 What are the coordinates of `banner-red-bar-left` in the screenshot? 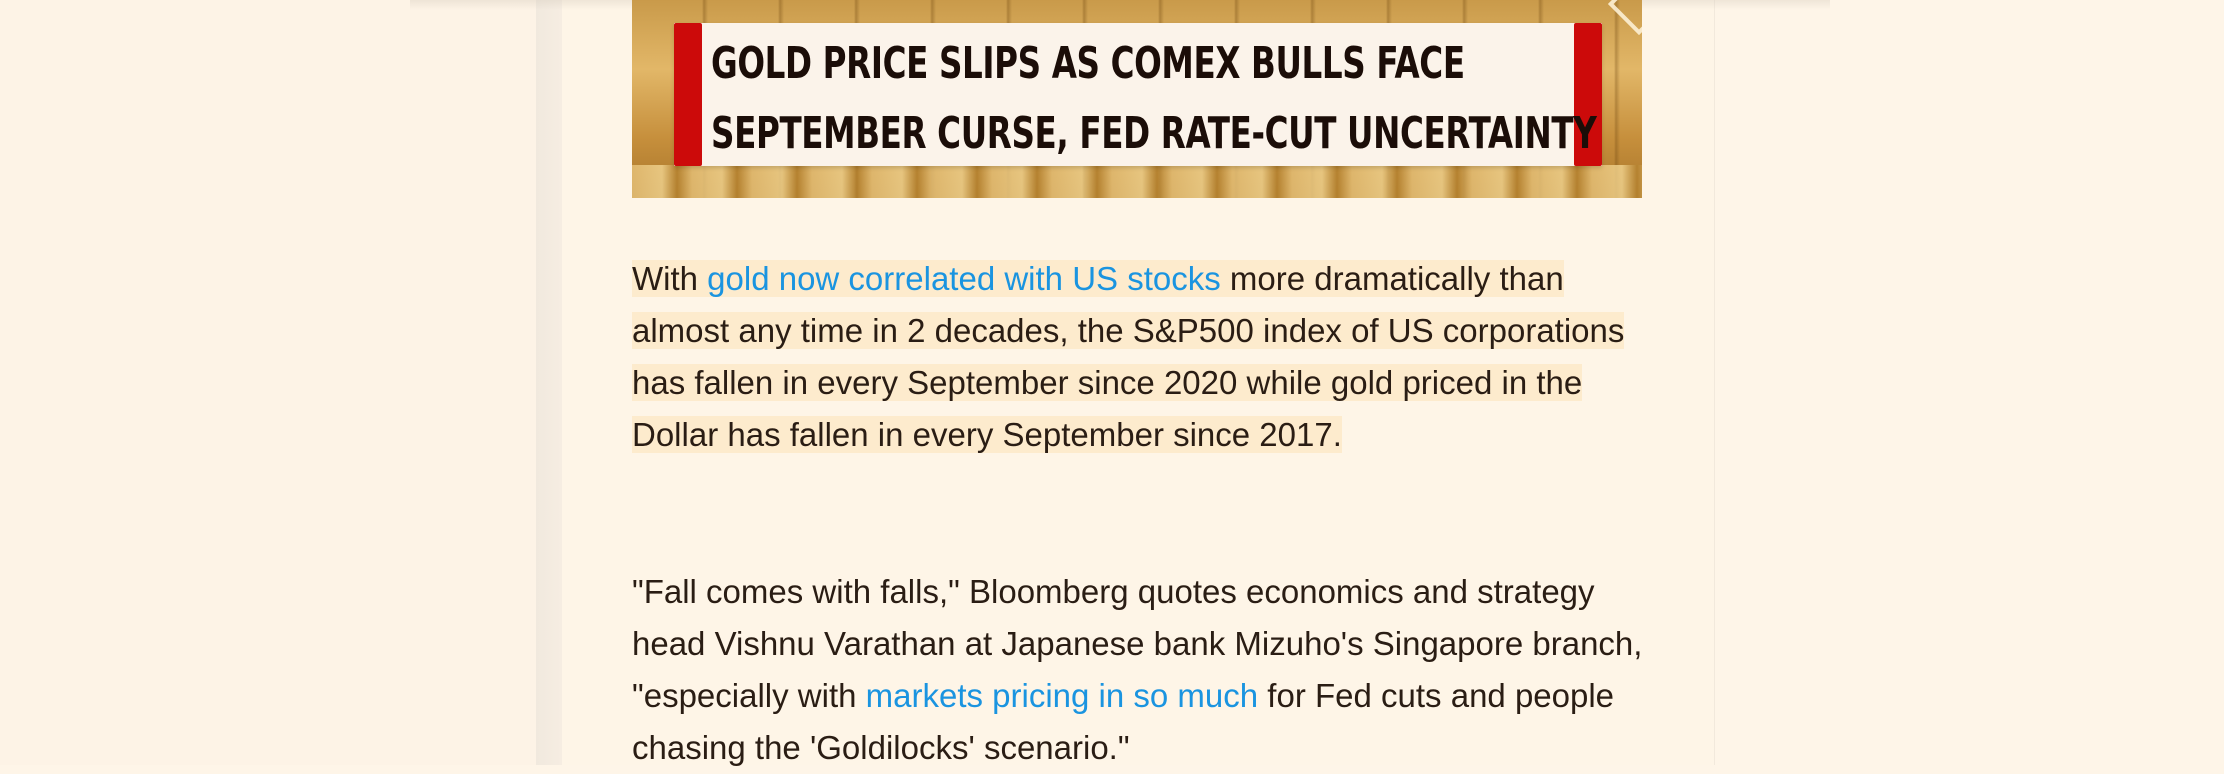 It's located at (688, 94).